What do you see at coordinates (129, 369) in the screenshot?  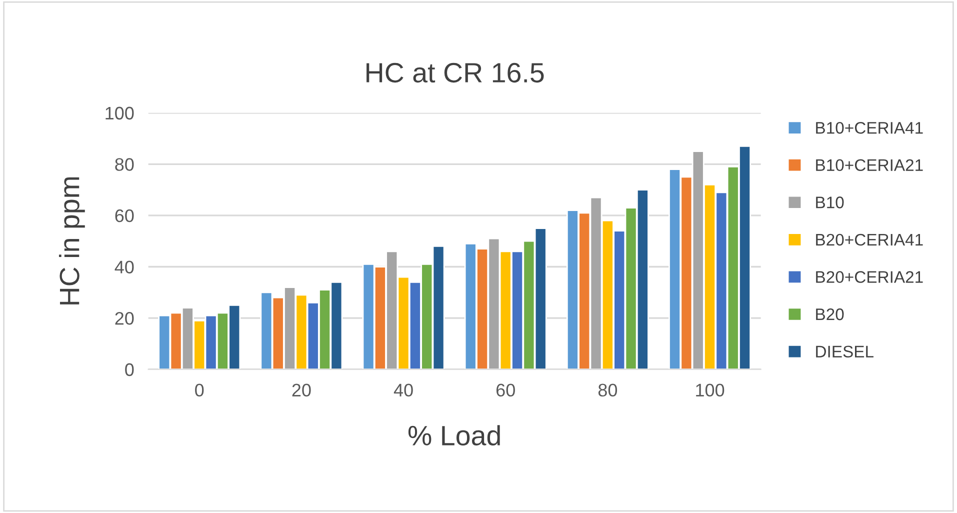 I see `y-tick-label: 0` at bounding box center [129, 369].